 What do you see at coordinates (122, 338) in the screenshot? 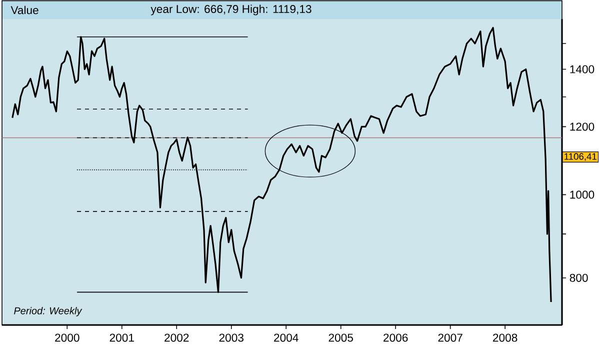
I see `x-tick-label: 2001` at bounding box center [122, 338].